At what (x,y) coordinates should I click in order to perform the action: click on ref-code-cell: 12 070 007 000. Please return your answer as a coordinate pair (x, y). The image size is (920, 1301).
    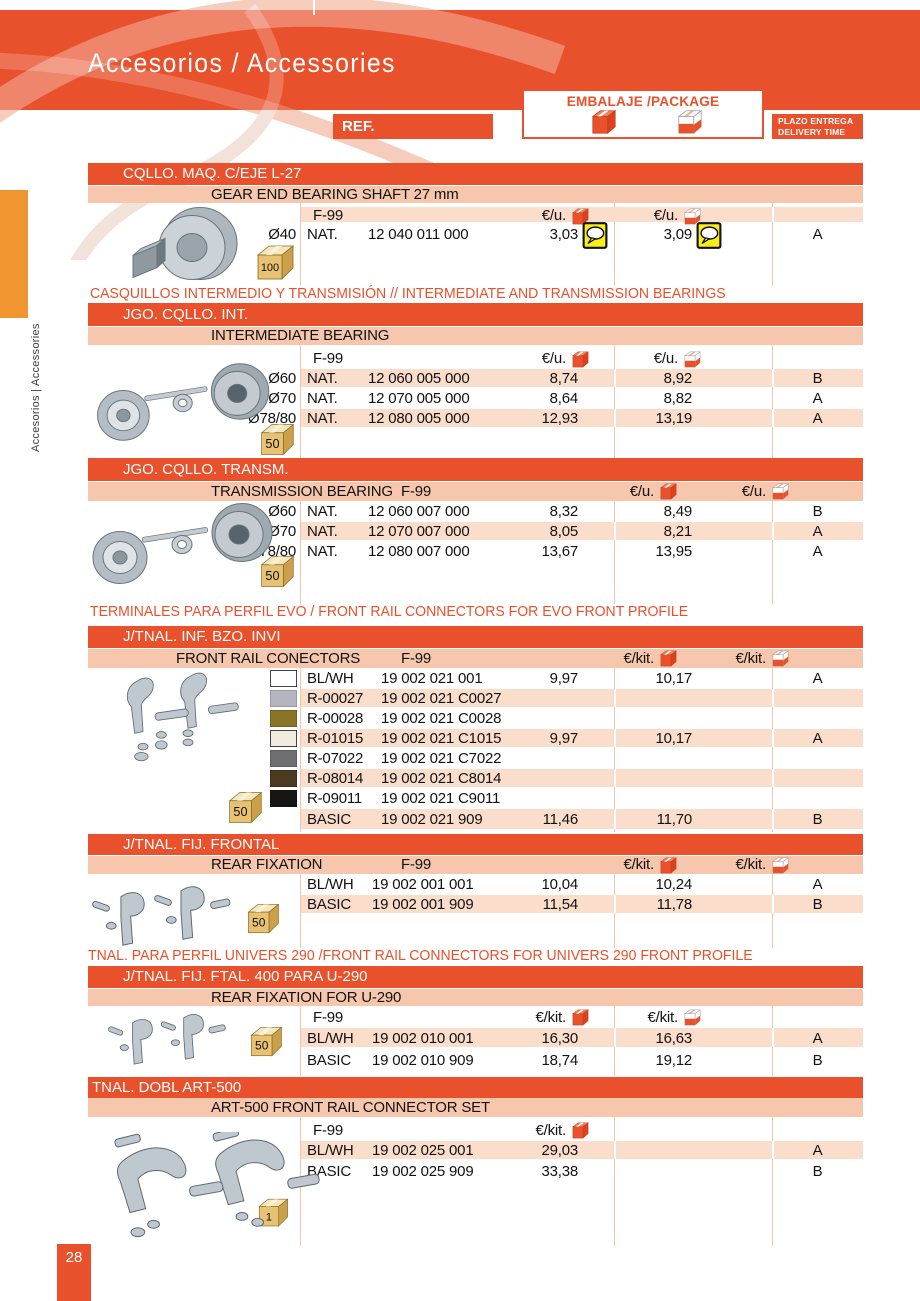
    Looking at the image, I should click on (419, 531).